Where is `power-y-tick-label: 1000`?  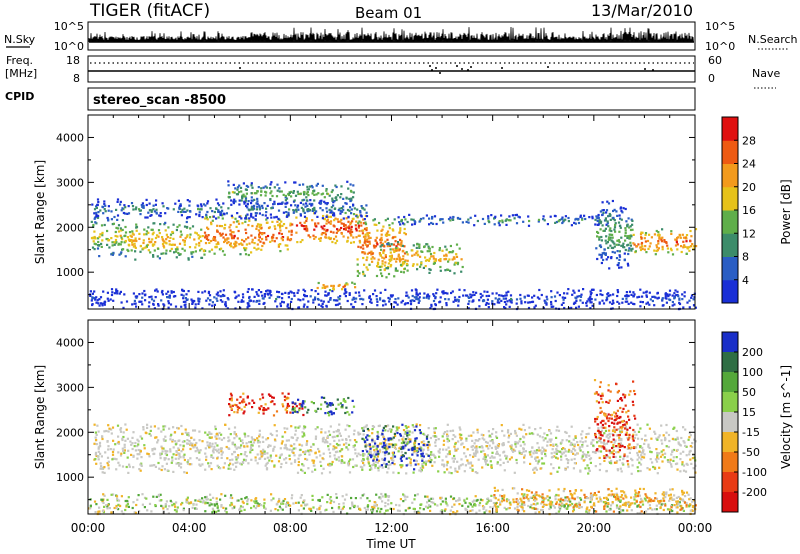
power-y-tick-label: 1000 is located at coordinates (70, 272).